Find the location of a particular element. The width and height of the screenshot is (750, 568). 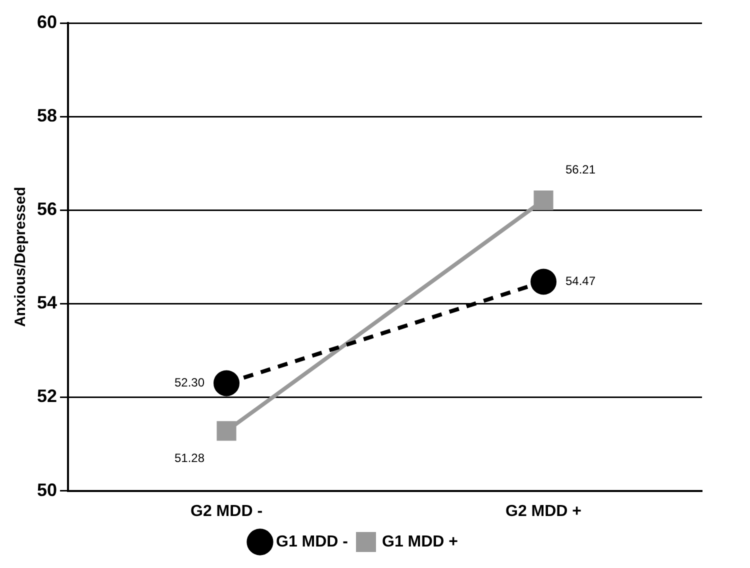

data-label: 56.21 is located at coordinates (581, 169).